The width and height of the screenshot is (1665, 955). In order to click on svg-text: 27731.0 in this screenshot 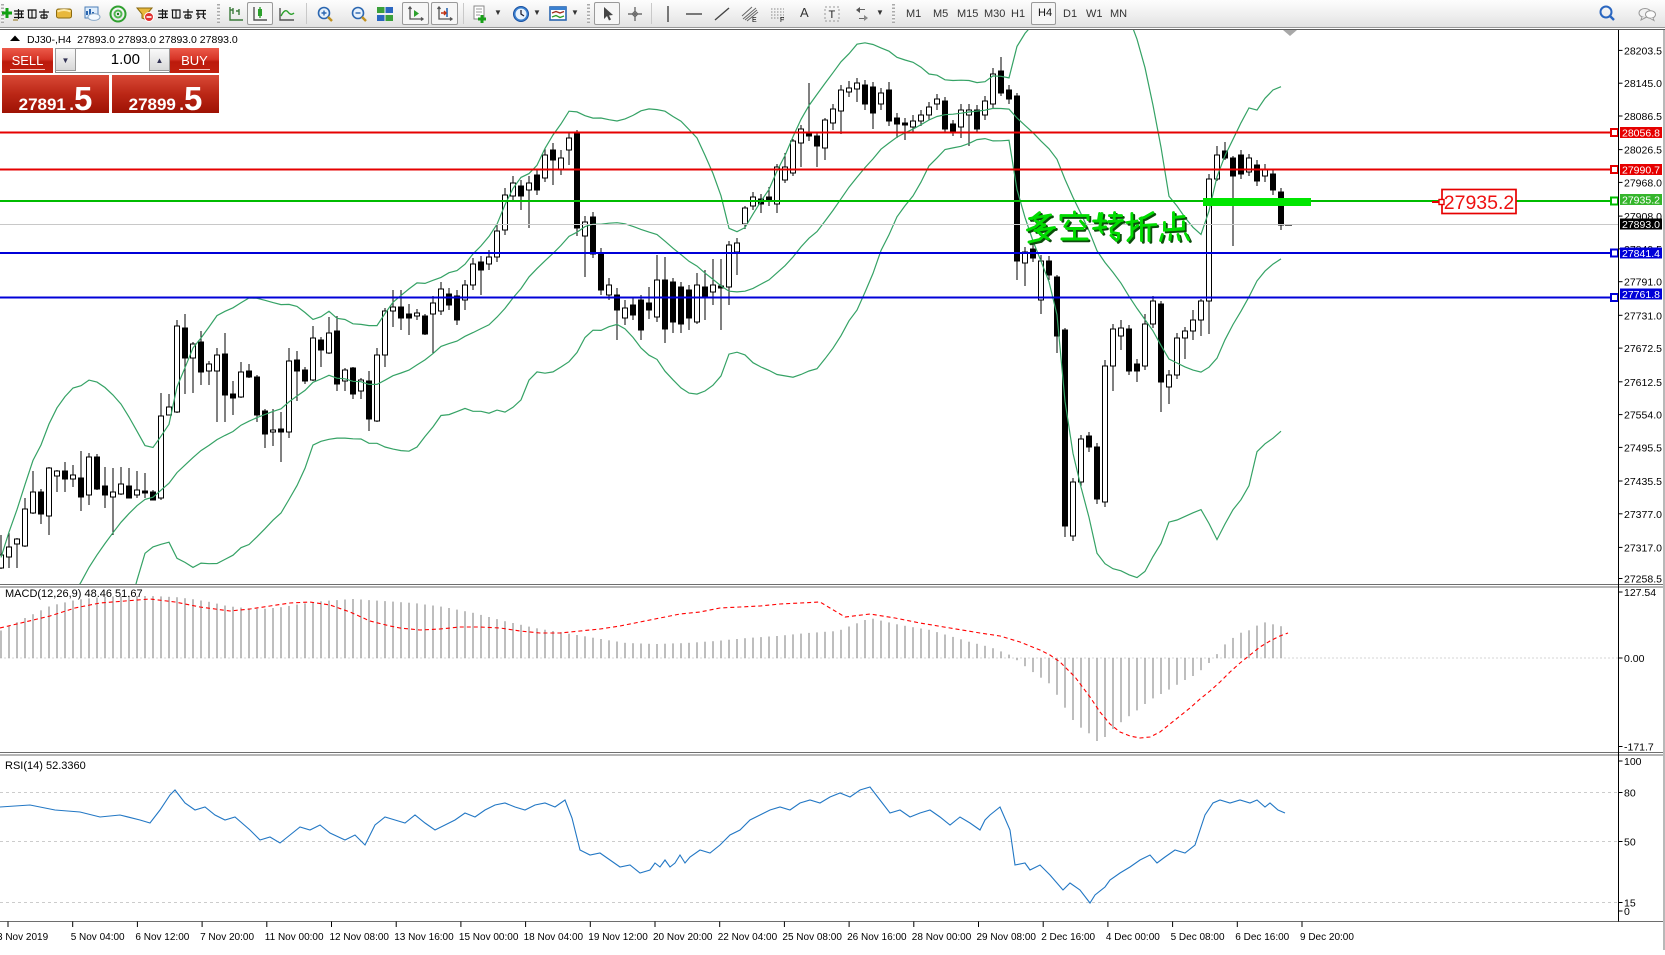, I will do `click(1643, 316)`.